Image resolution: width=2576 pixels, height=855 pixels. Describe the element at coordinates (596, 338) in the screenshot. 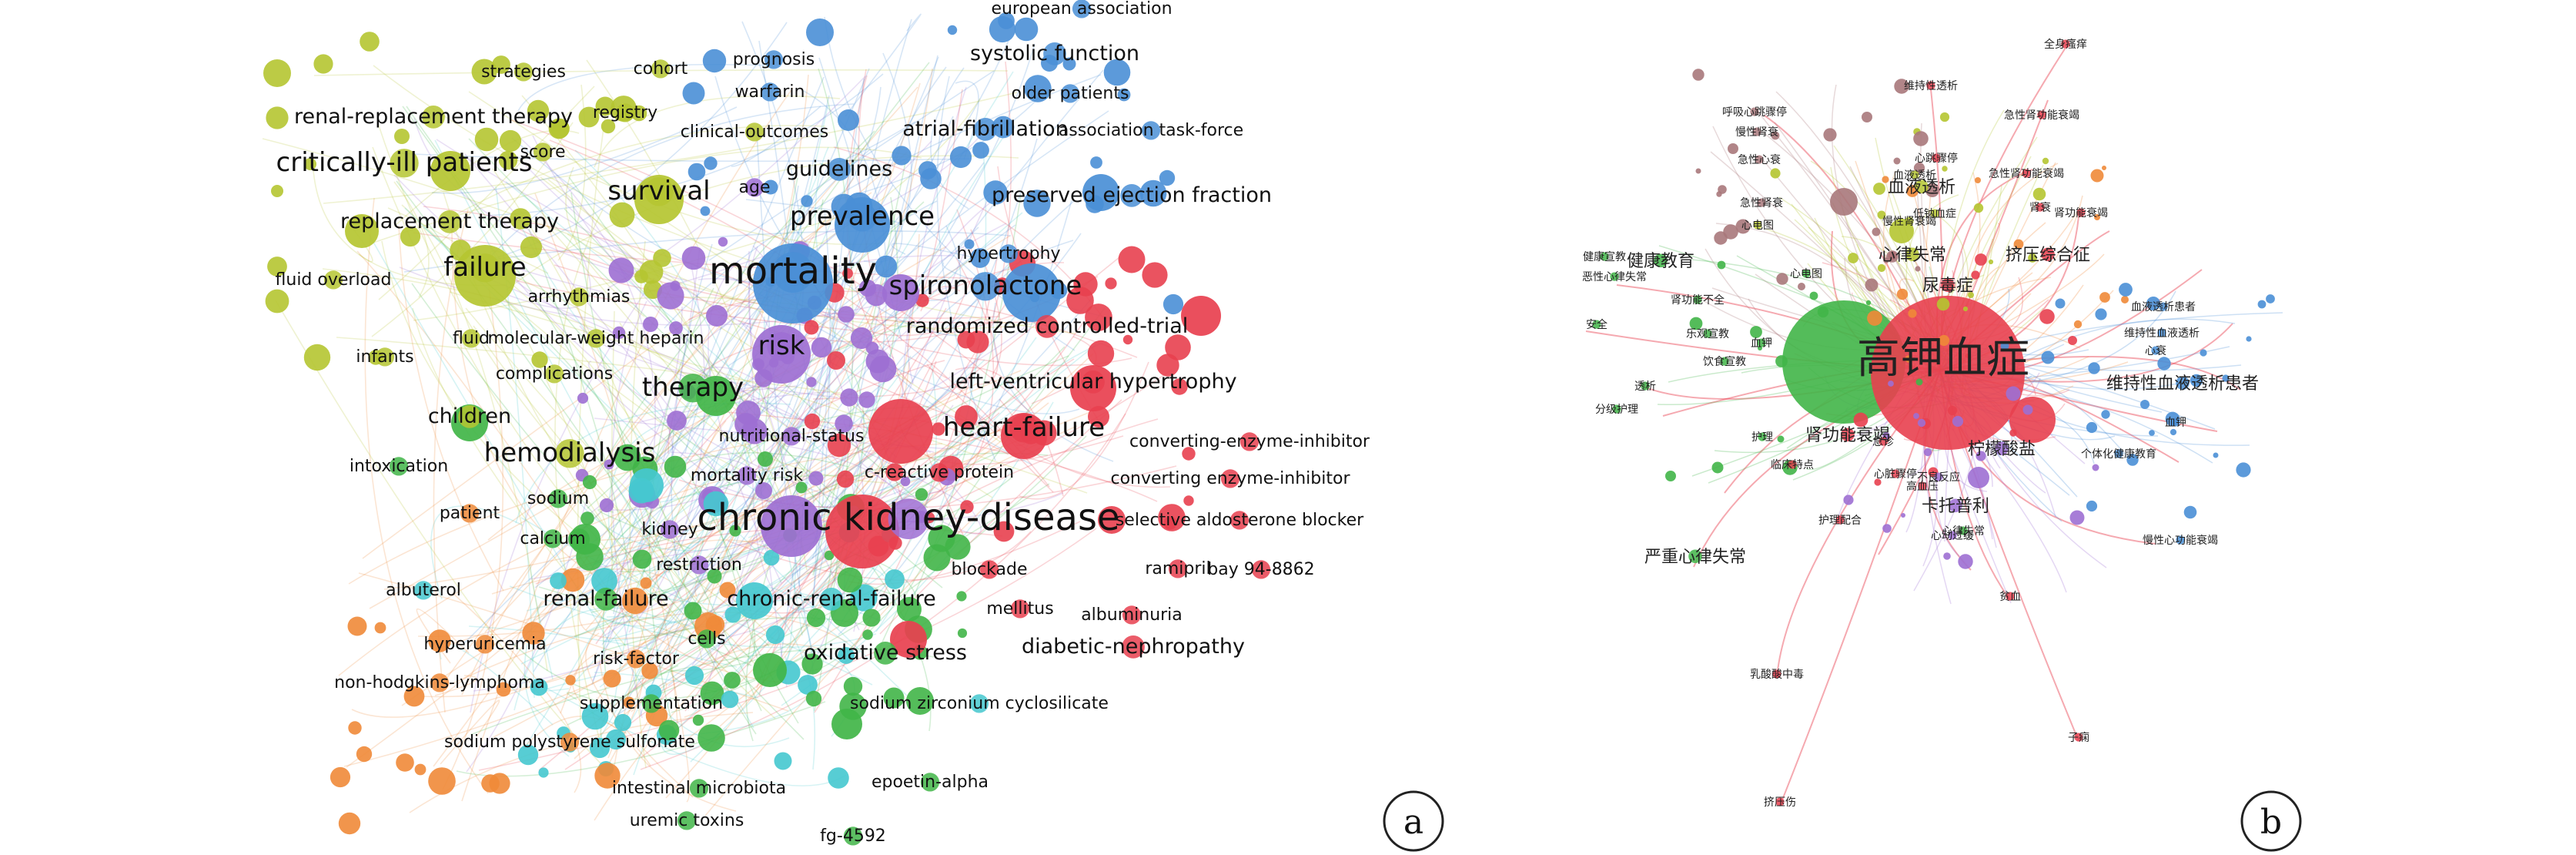

I see `node-label: molecular-weight heparin` at that location.